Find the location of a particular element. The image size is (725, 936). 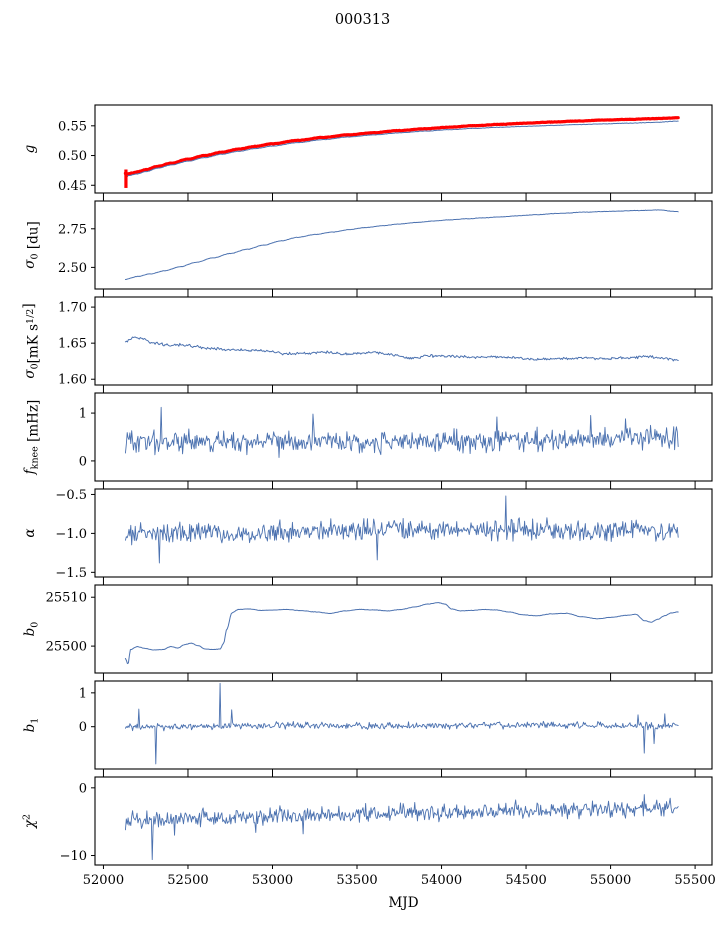

panel-model: 0.45 0.50 0.55 g is located at coordinates (367, 150).